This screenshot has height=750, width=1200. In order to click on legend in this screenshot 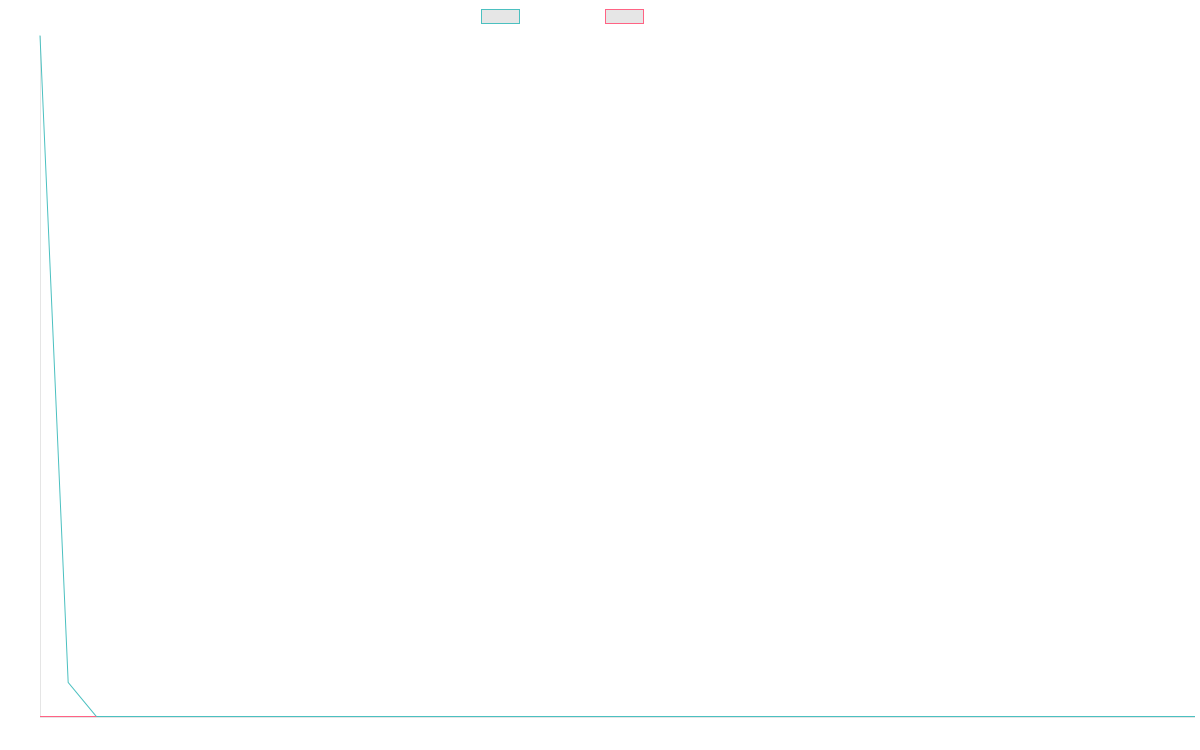, I will do `click(600, 18)`.